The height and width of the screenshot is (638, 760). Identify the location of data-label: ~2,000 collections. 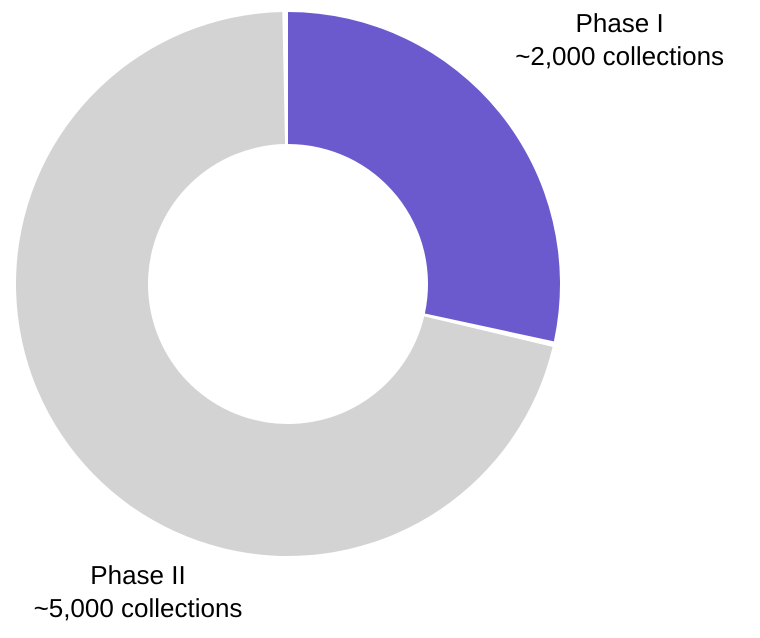
(619, 56).